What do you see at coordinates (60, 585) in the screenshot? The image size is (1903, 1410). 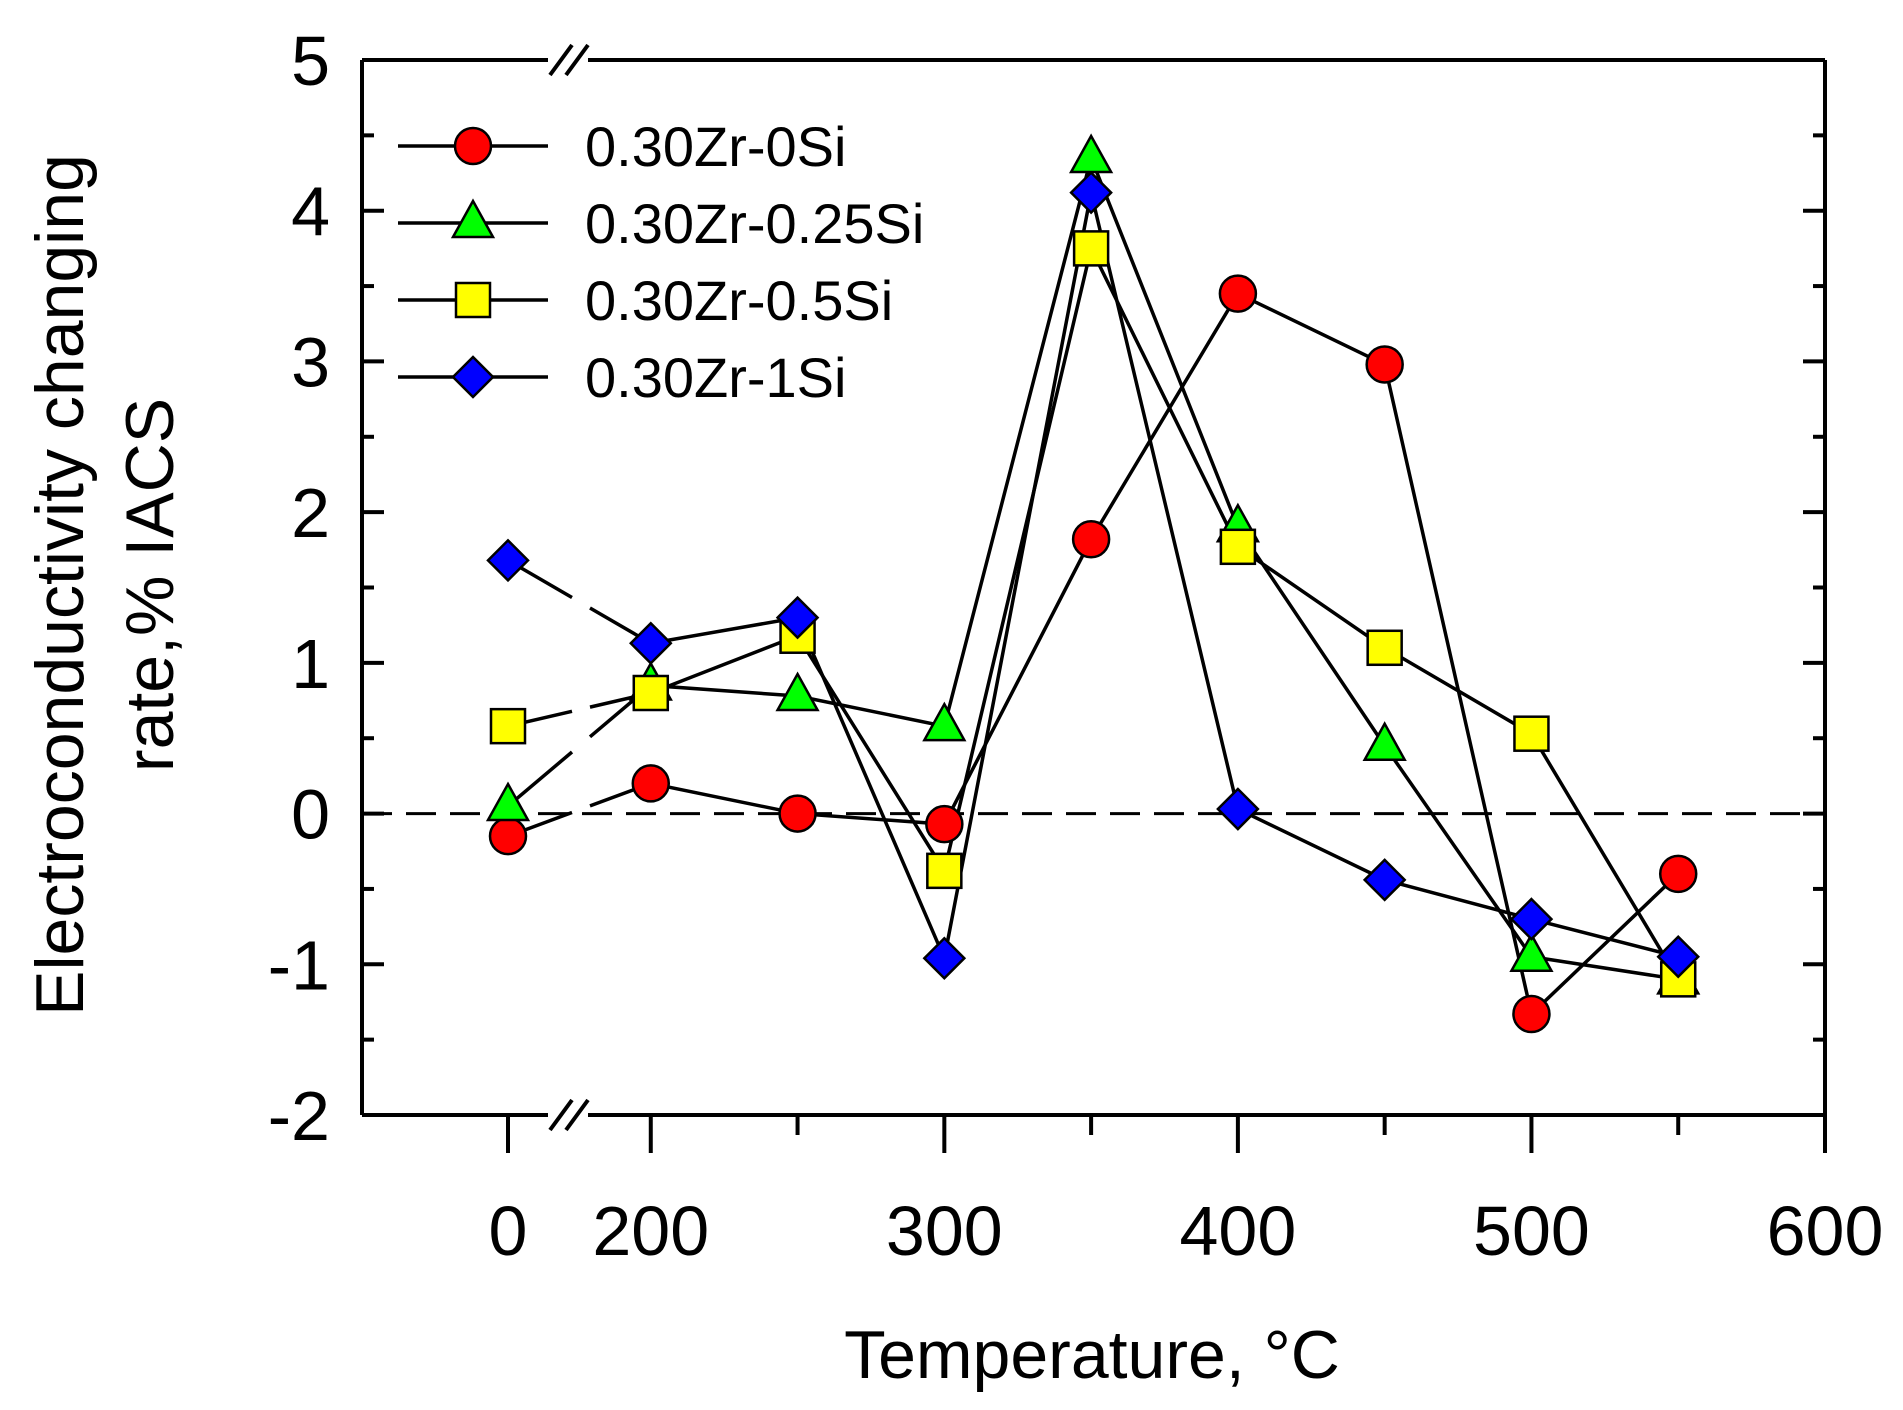 I see `y-axis-title-line-1: Electroconductivity changing` at bounding box center [60, 585].